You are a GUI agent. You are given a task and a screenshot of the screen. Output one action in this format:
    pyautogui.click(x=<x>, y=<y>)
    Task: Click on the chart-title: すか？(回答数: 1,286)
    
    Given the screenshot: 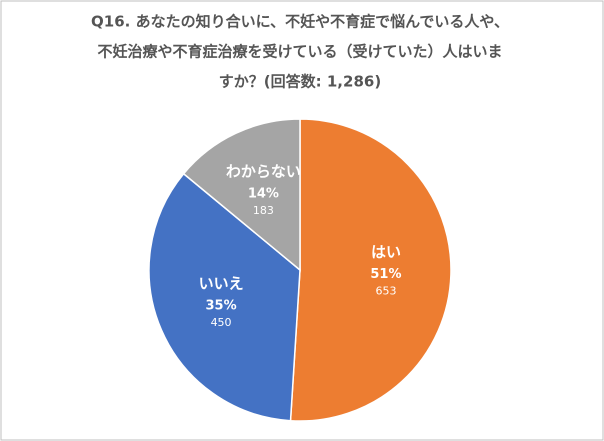 What is the action you would take?
    pyautogui.click(x=300, y=82)
    